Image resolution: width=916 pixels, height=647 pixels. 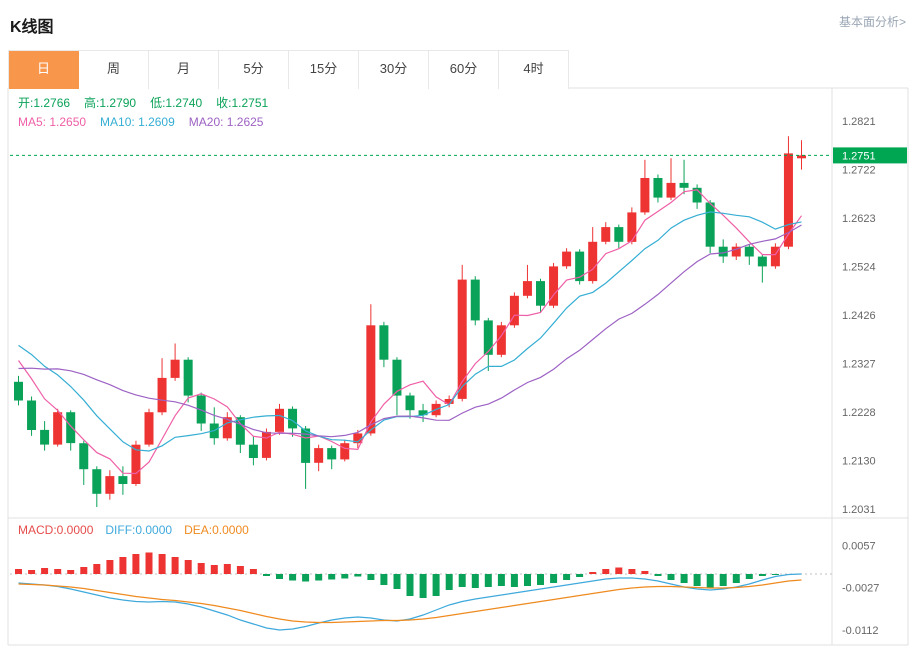 I want to click on tab-month: 月, so click(x=184, y=70).